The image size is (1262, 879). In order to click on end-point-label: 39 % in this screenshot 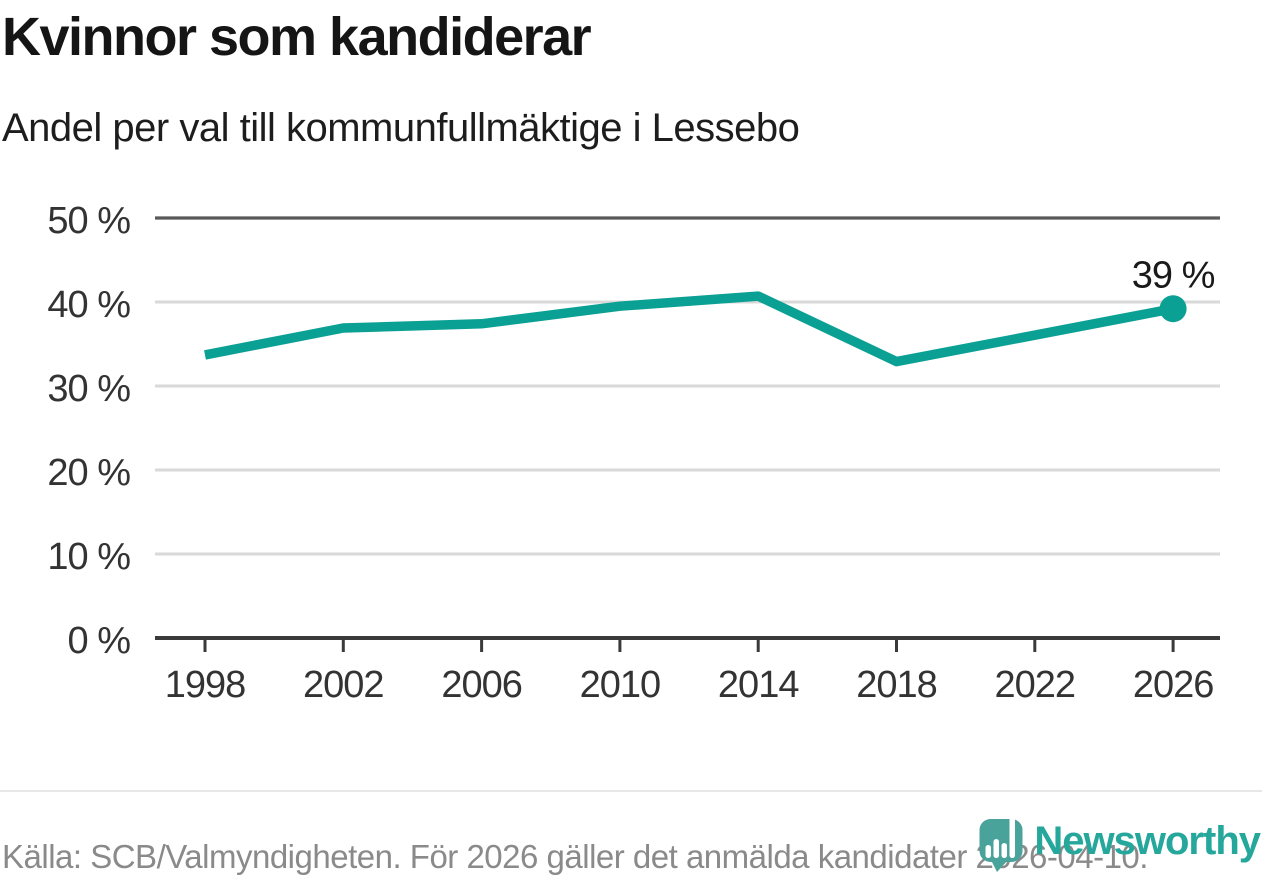, I will do `click(1173, 276)`.